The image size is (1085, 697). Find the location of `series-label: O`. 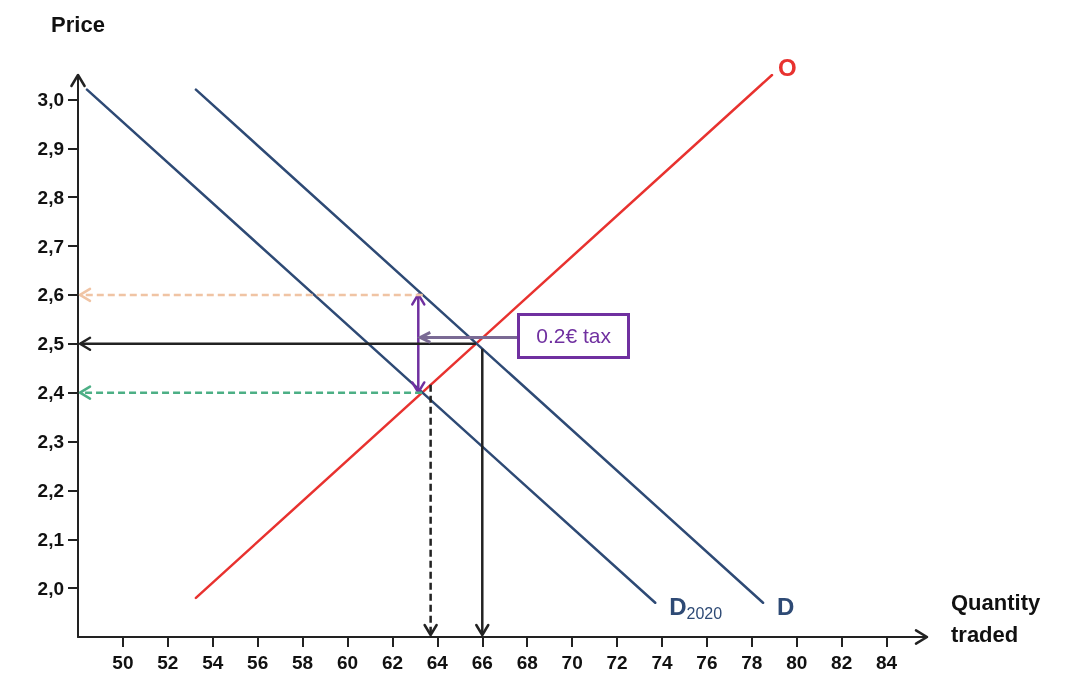

series-label: O is located at coordinates (787, 67).